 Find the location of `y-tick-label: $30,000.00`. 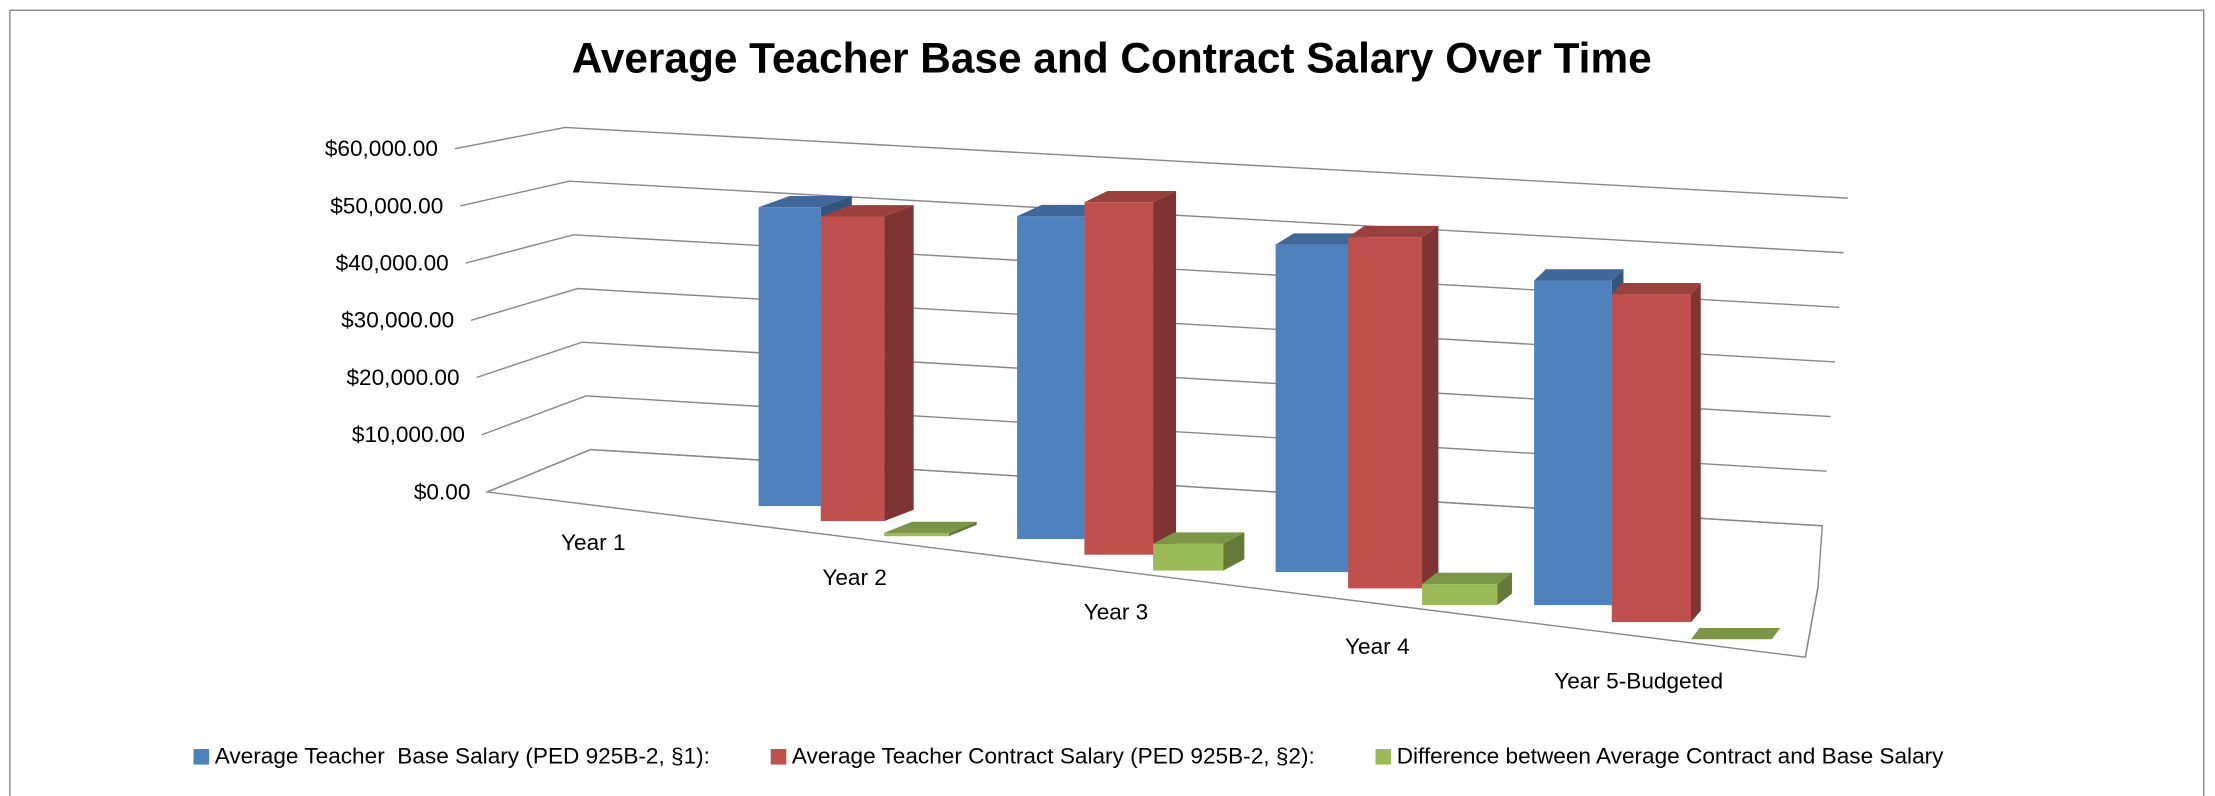

y-tick-label: $30,000.00 is located at coordinates (397, 320).